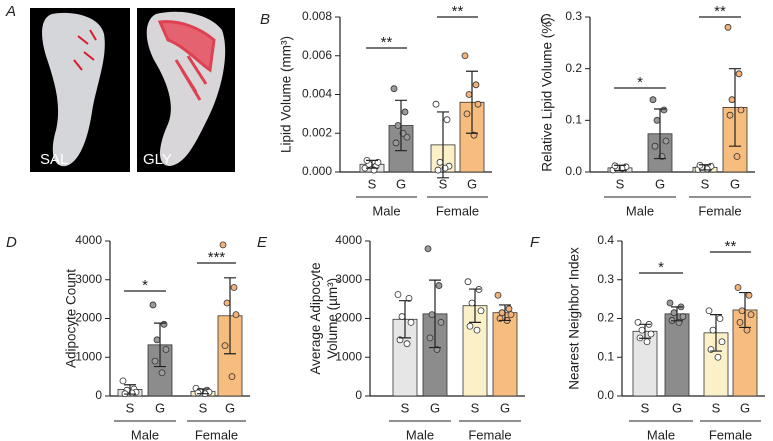 The width and height of the screenshot is (773, 441). Describe the element at coordinates (317, 171) in the screenshot. I see `y-tick-label: 0.000` at that location.